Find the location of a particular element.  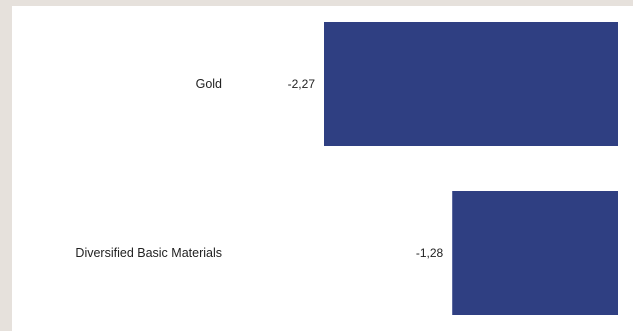

category-label: Diversified Basic Materials is located at coordinates (148, 253).